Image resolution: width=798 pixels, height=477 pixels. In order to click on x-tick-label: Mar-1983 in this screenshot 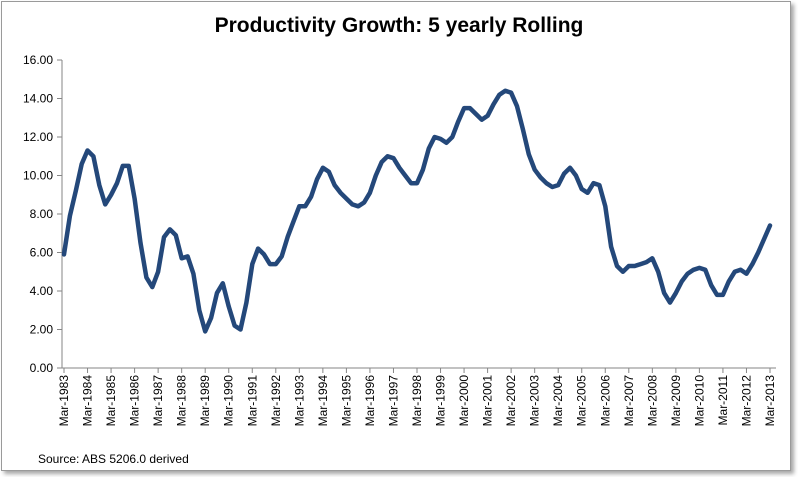, I will do `click(64, 401)`.